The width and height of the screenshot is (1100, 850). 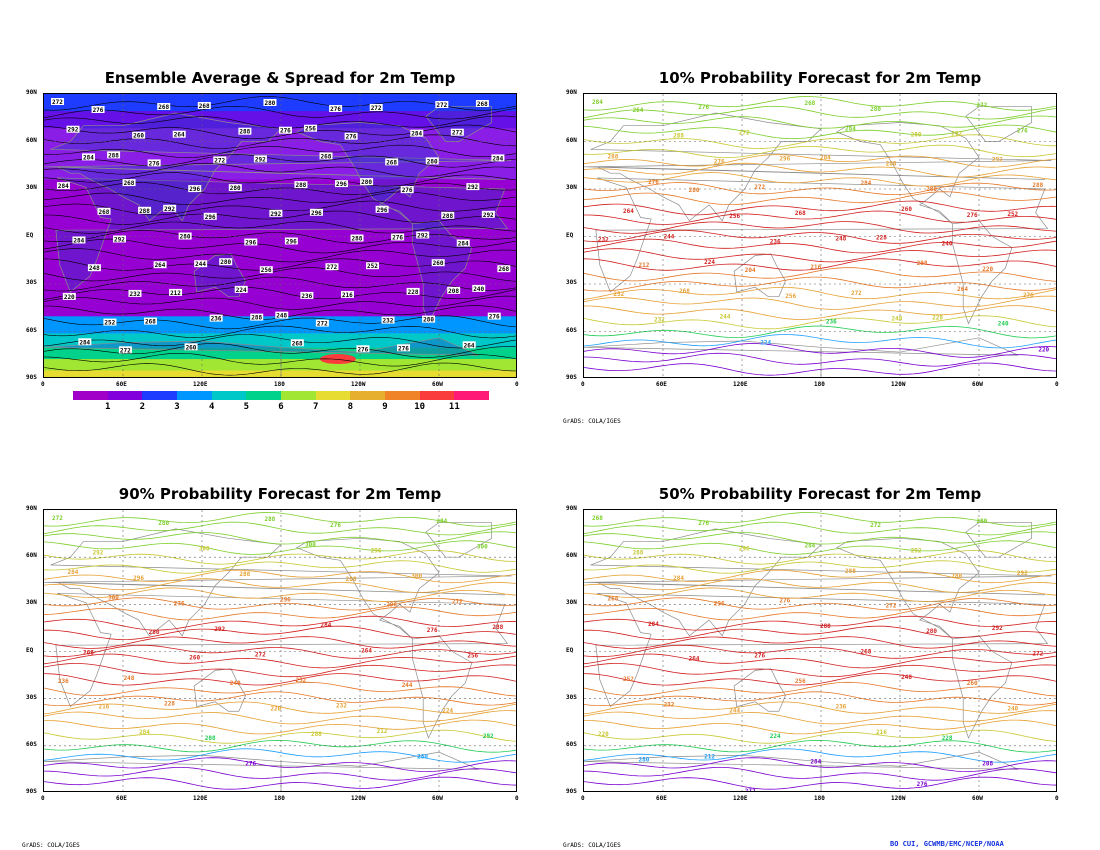 What do you see at coordinates (280, 494) in the screenshot?
I see `panel-3-title: 90% Probability Forecast for 2m Temp` at bounding box center [280, 494].